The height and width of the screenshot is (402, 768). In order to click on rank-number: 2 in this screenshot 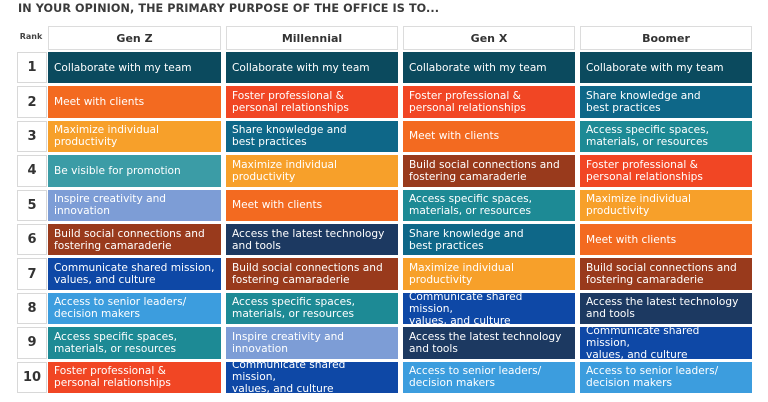, I will do `click(32, 102)`.